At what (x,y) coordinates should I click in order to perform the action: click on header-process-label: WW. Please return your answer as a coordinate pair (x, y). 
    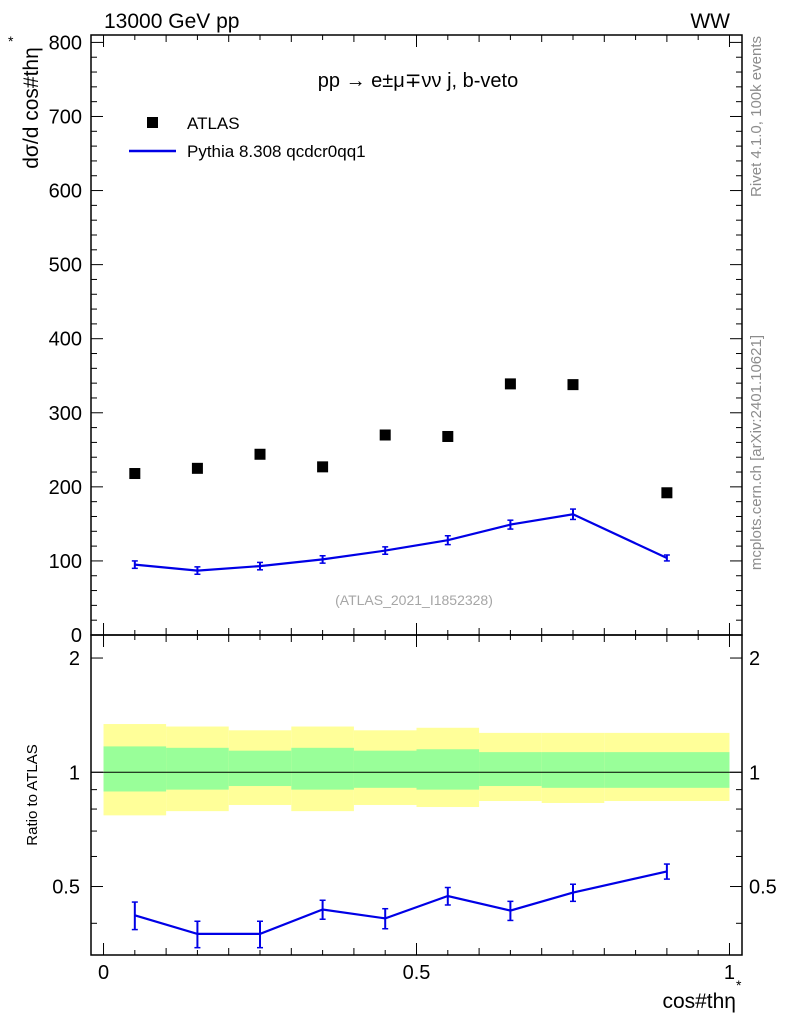
    Looking at the image, I should click on (710, 21).